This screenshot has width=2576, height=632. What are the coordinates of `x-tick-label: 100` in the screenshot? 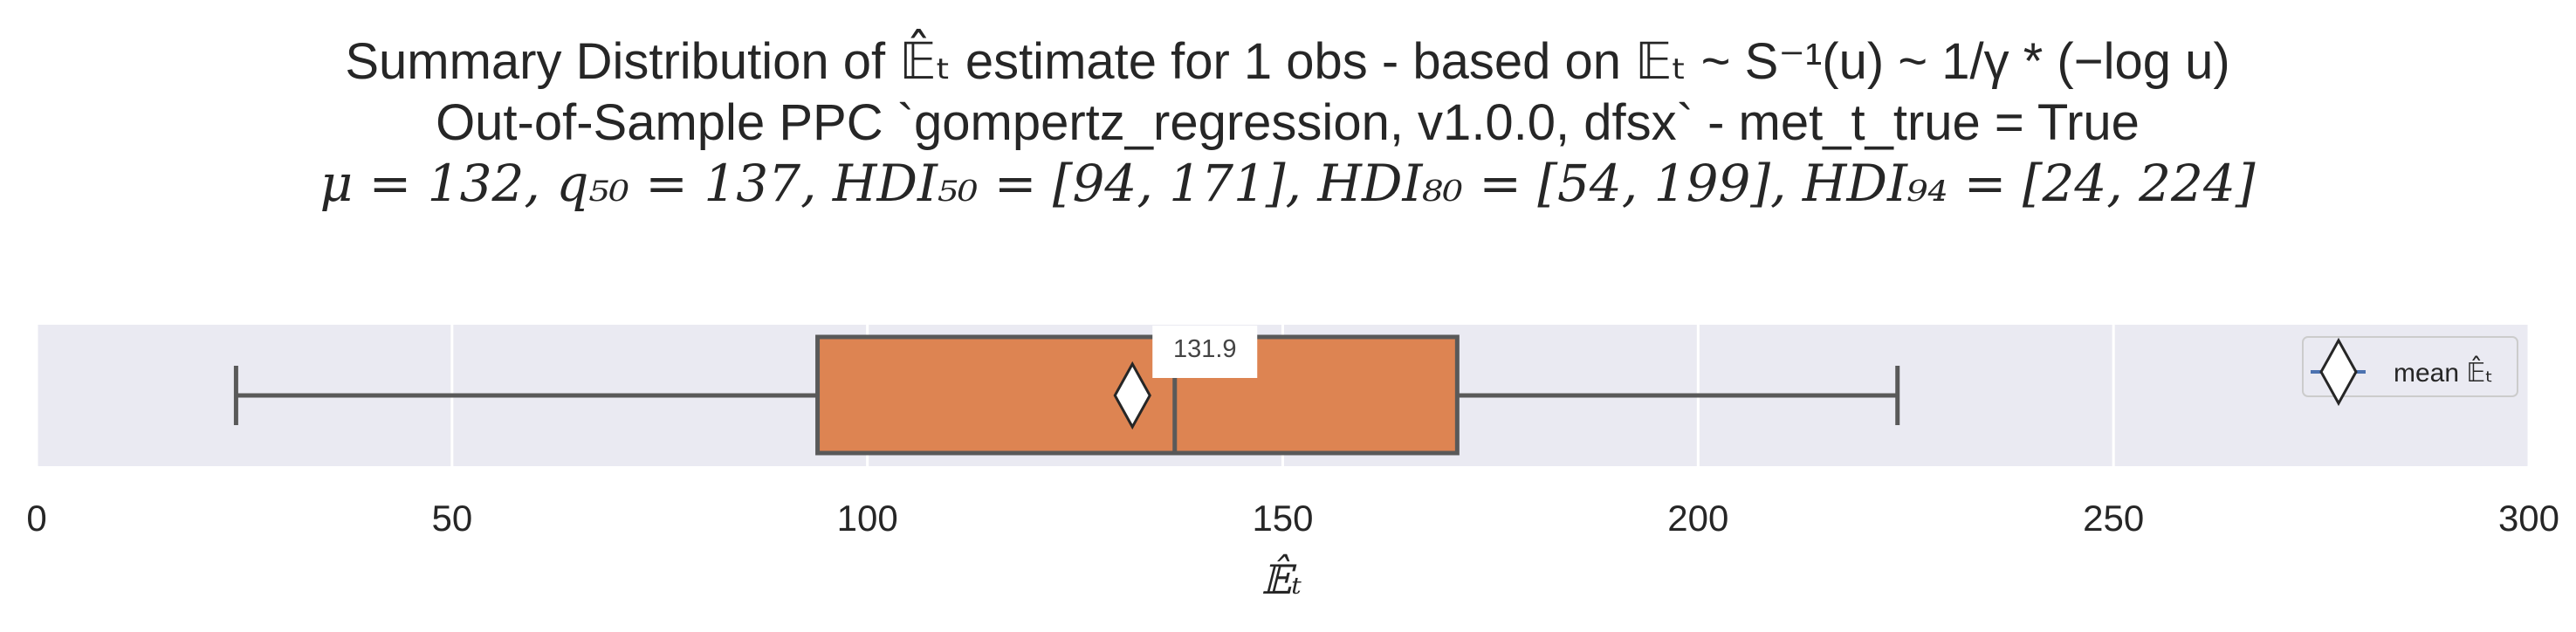 It's located at (868, 518).